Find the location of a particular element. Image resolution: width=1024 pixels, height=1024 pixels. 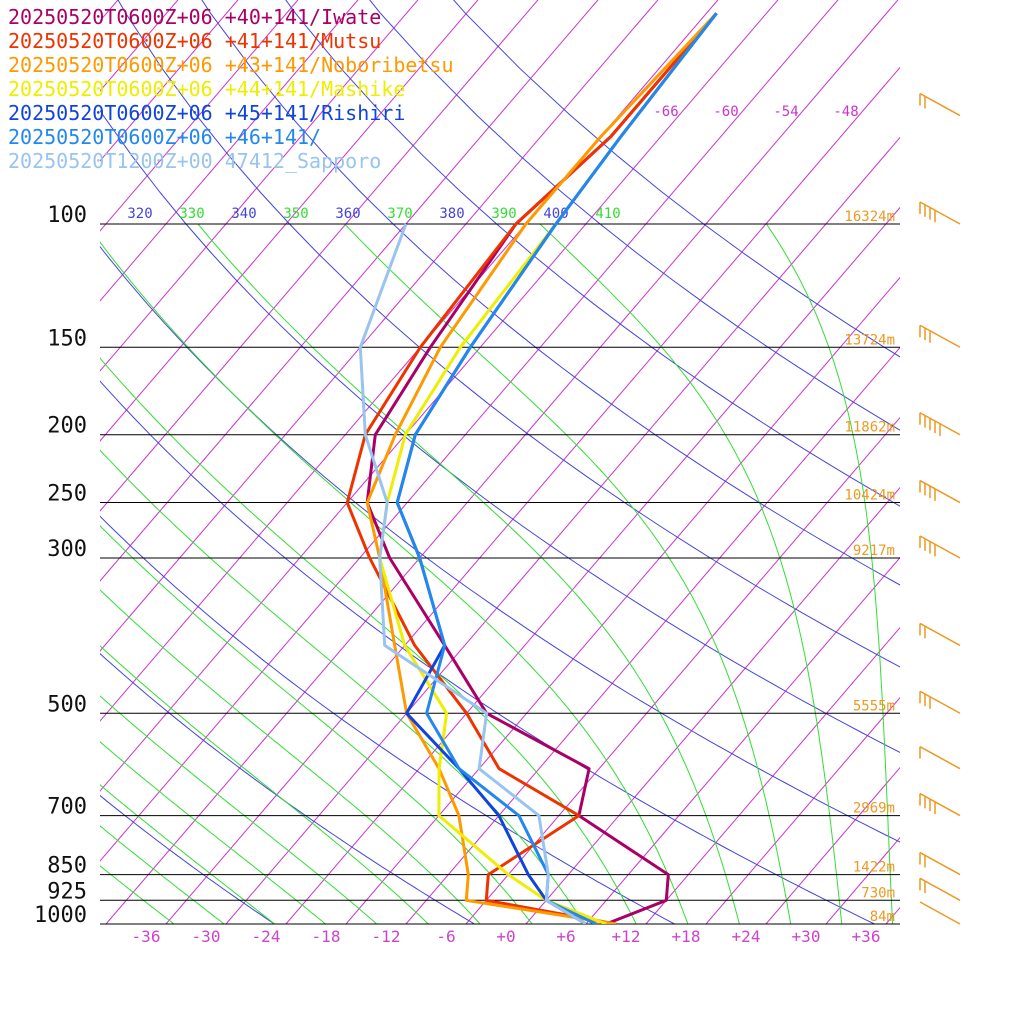

theta-label: 410 is located at coordinates (607, 214).